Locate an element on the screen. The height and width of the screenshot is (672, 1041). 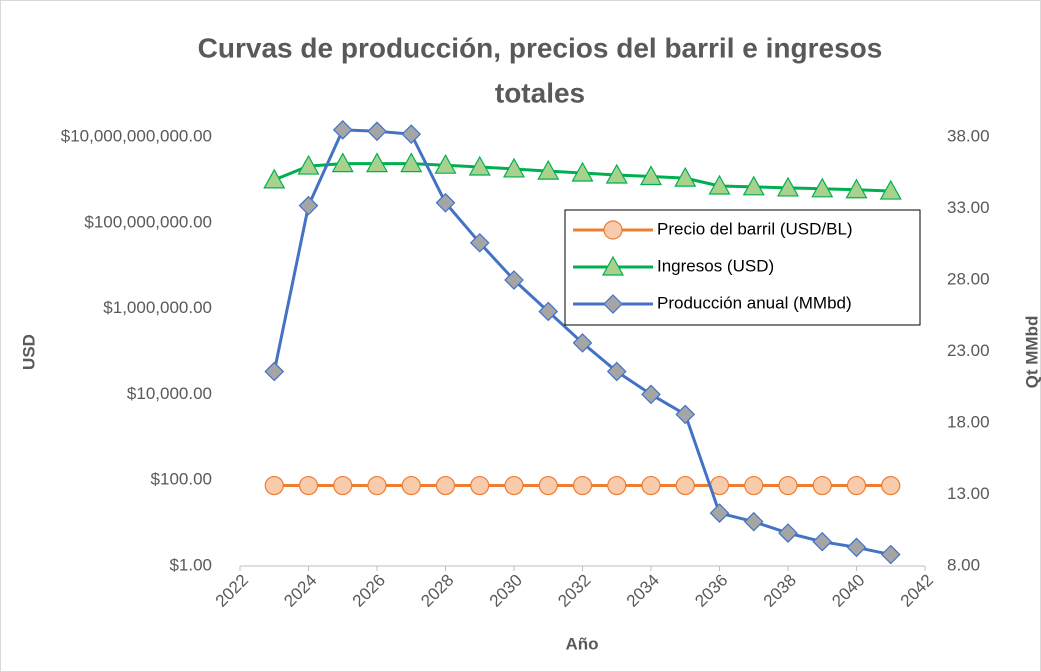
y-tick-label: $1,000,000.00 is located at coordinates (157, 307).